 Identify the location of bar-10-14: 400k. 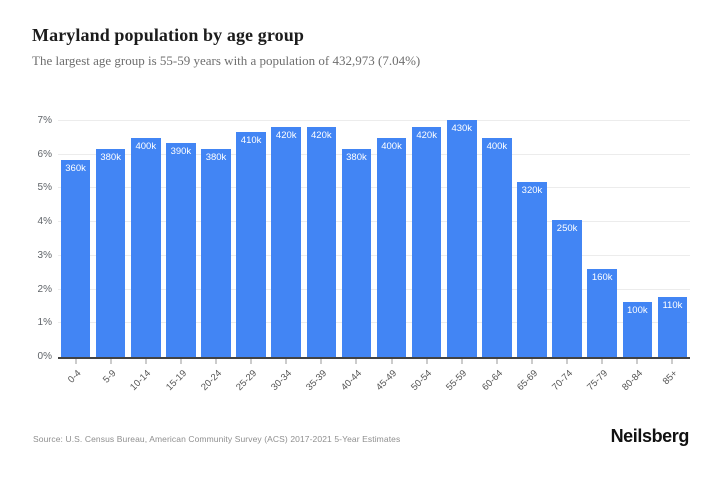
(146, 247).